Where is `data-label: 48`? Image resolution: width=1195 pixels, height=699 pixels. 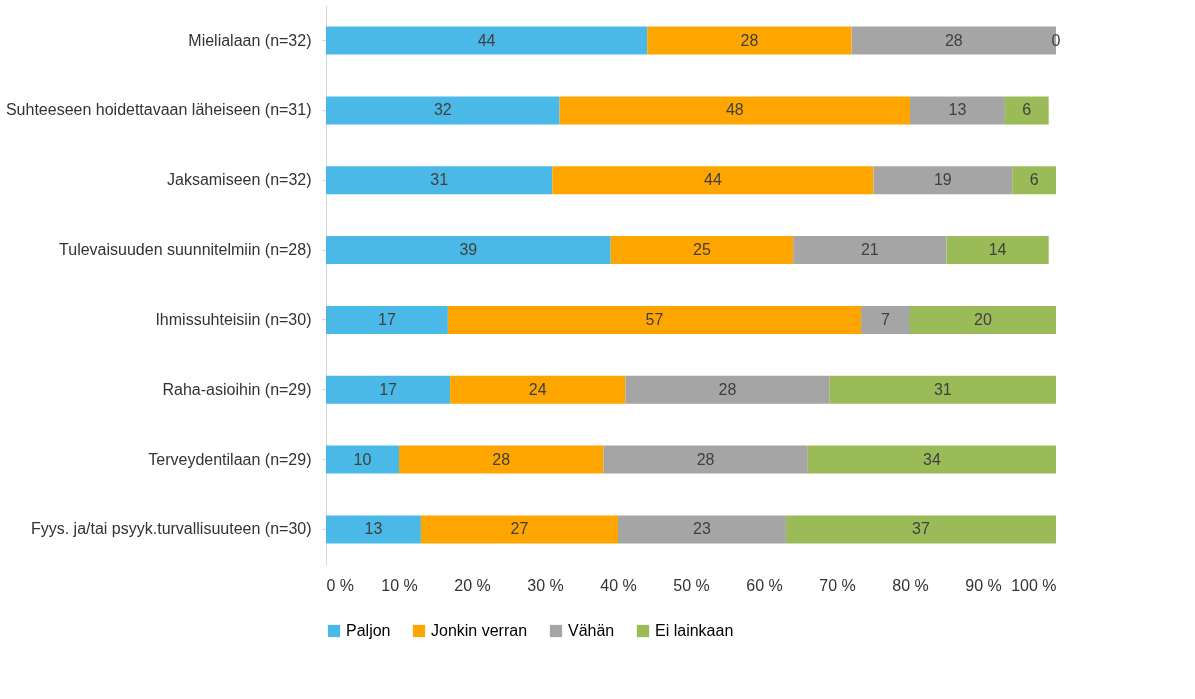
data-label: 48 is located at coordinates (734, 110).